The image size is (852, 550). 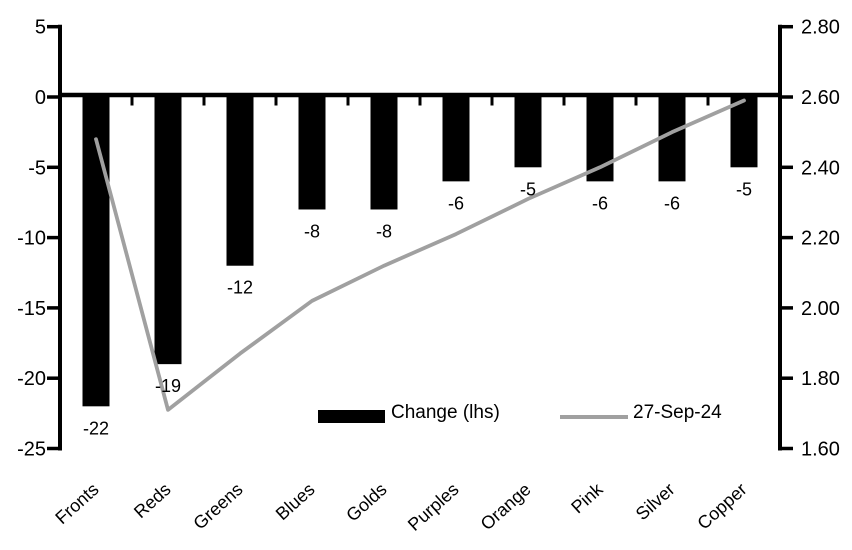 I want to click on bar-golds, so click(x=384, y=153).